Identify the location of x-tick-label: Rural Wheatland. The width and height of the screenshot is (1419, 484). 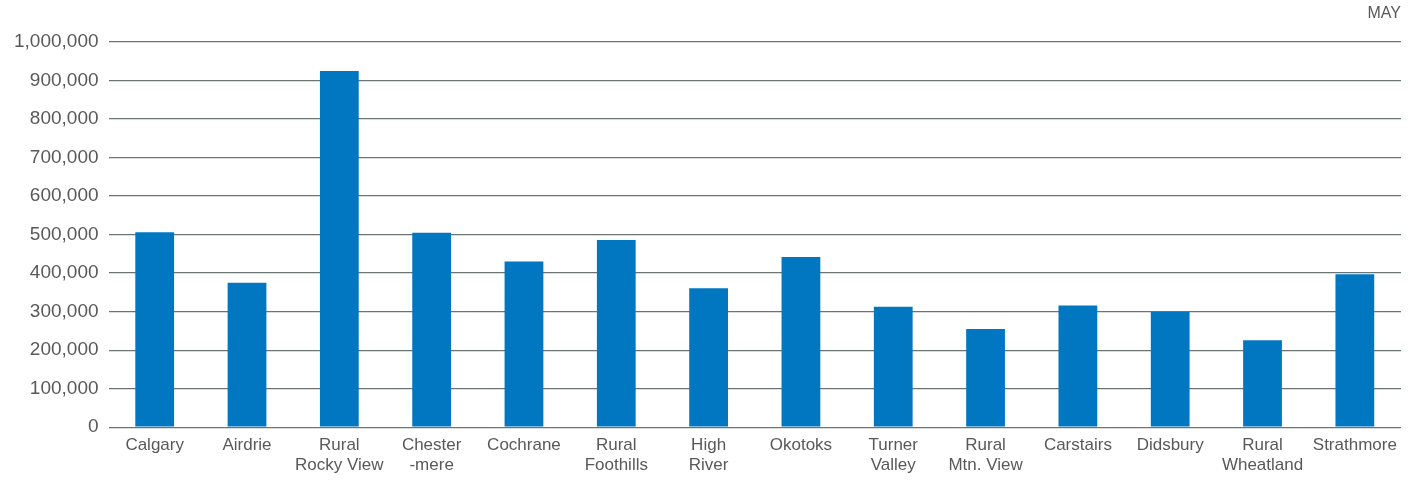
(1262, 455).